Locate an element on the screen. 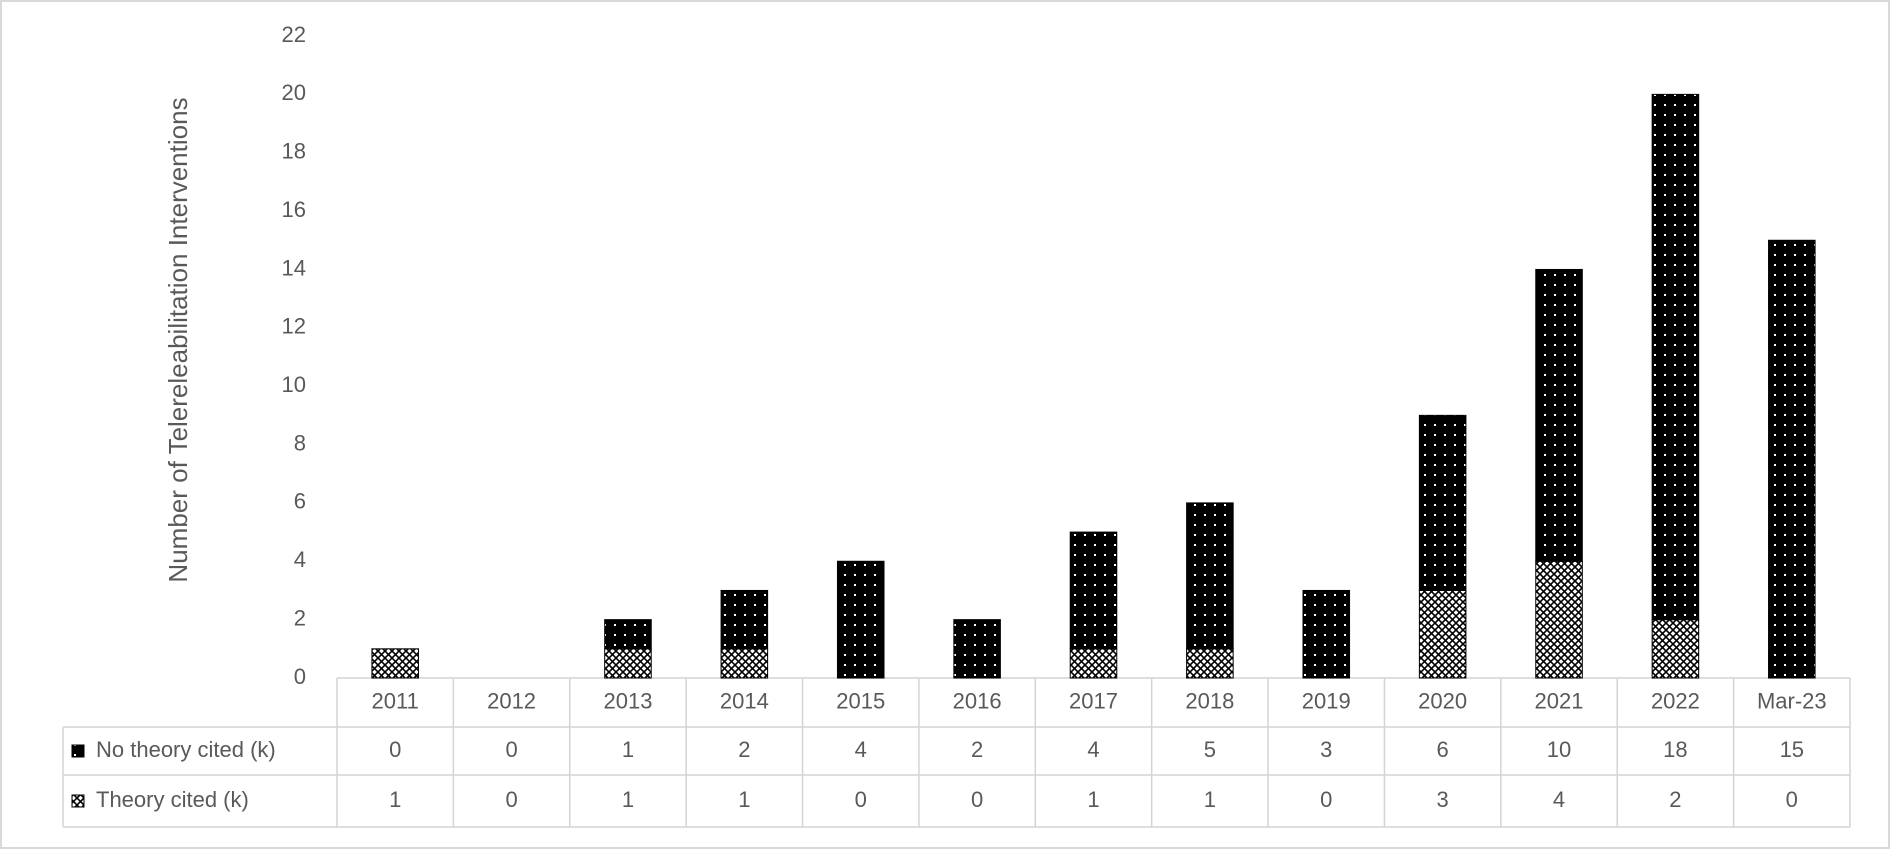 This screenshot has width=1890, height=849. x-tick-label: 2012 is located at coordinates (511, 700).